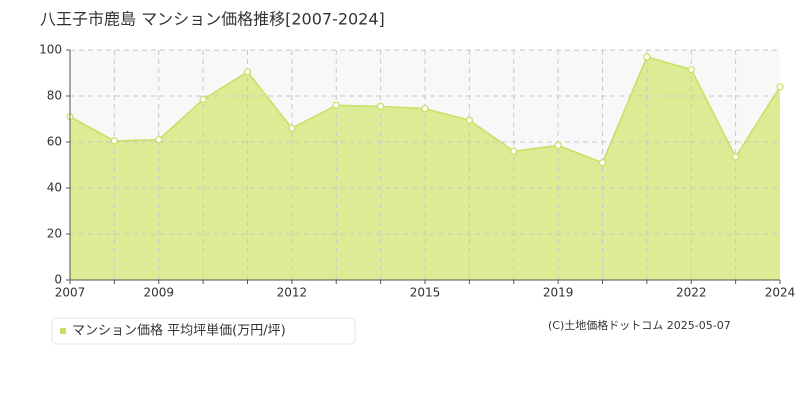  What do you see at coordinates (54, 234) in the screenshot?
I see `y-tick-label: 20` at bounding box center [54, 234].